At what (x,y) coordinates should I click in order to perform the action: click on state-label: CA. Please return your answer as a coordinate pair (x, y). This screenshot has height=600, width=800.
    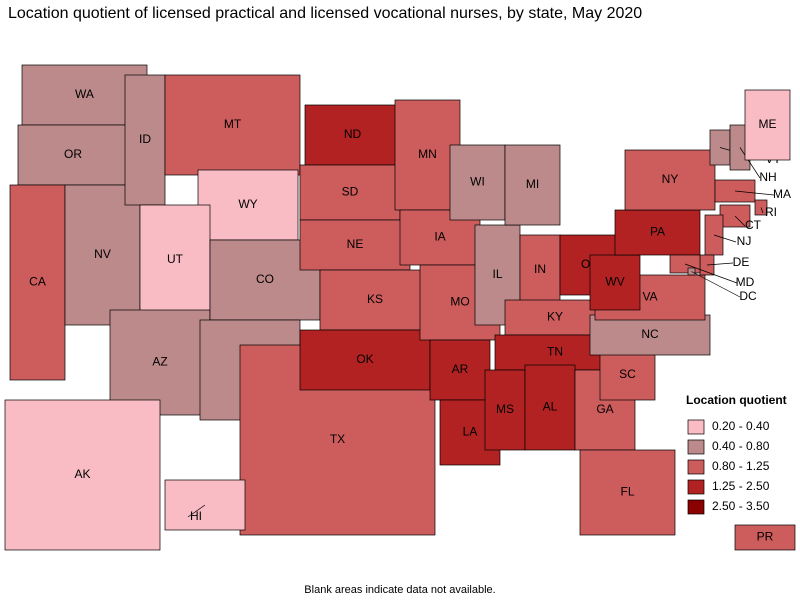
    Looking at the image, I should click on (37, 282).